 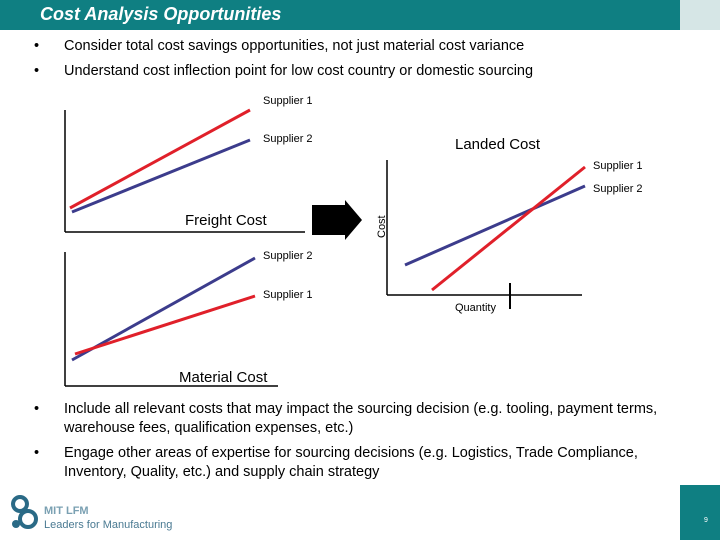 I want to click on cost-axis-label: Cost, so click(x=382, y=226).